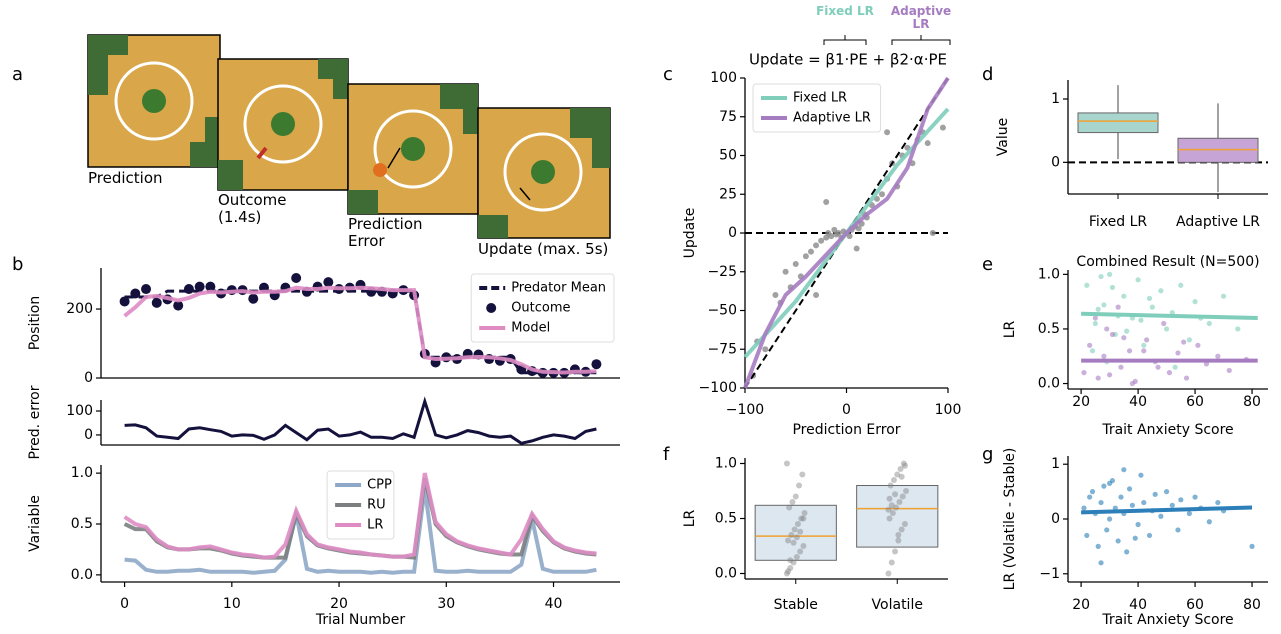 The width and height of the screenshot is (1281, 634). Describe the element at coordinates (722, 272) in the screenshot. I see `y-tick-label: −25` at that location.